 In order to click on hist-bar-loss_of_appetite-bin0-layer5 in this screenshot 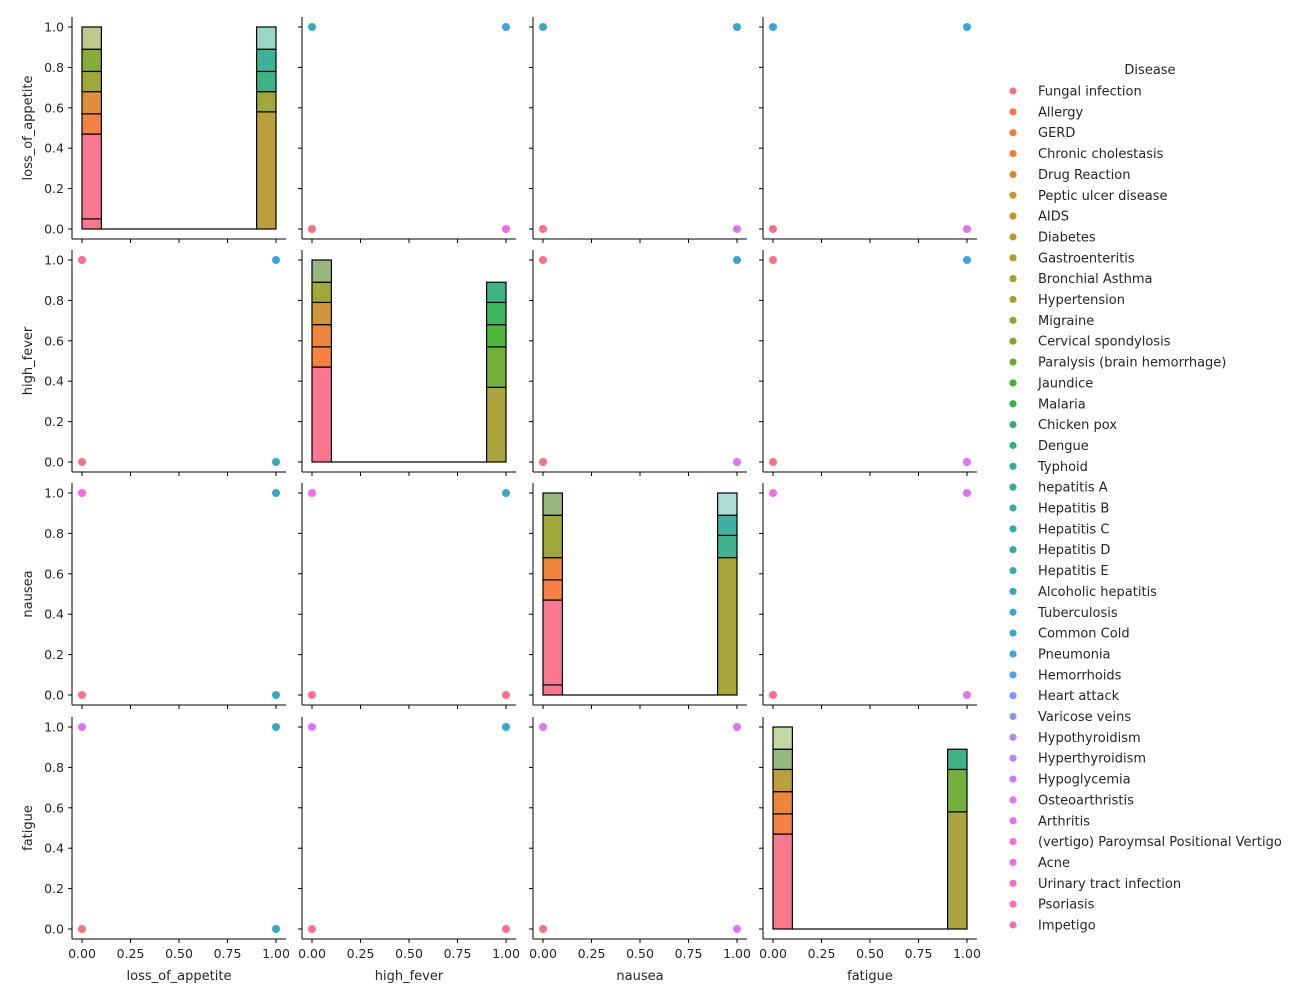, I will do `click(91, 60)`.